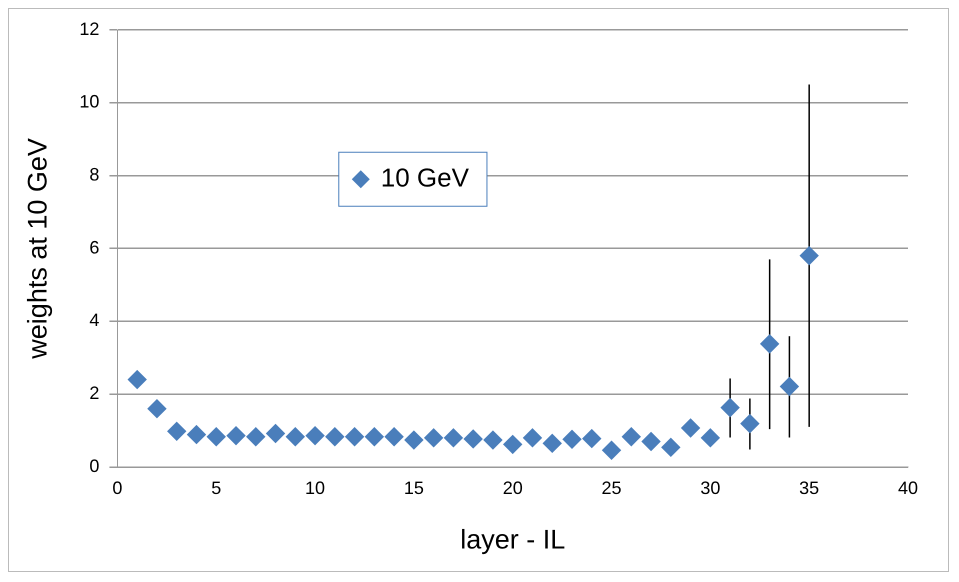 The height and width of the screenshot is (582, 959). I want to click on x-tick-label: 0, so click(117, 488).